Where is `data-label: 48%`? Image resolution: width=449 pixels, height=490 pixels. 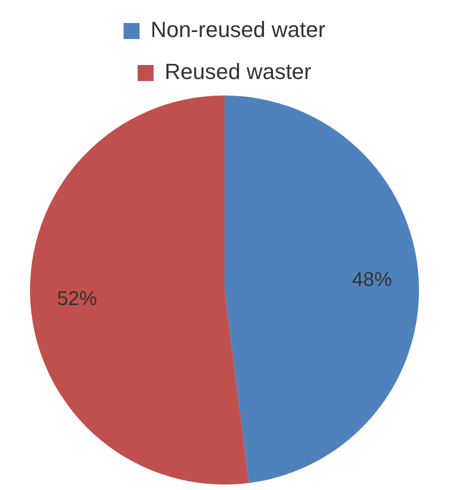 data-label: 48% is located at coordinates (372, 280).